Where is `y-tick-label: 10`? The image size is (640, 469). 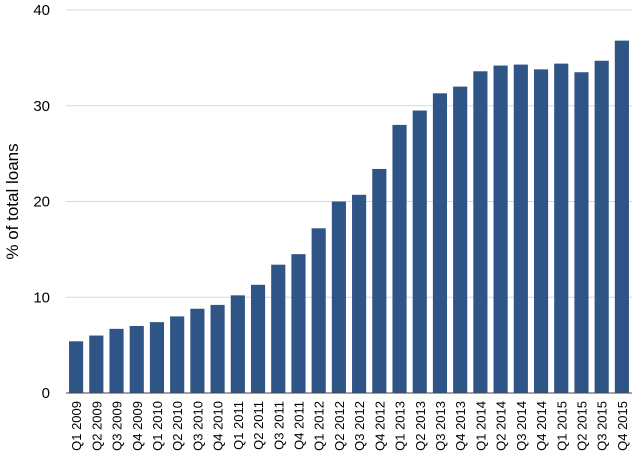
y-tick-label: 10 is located at coordinates (41, 297).